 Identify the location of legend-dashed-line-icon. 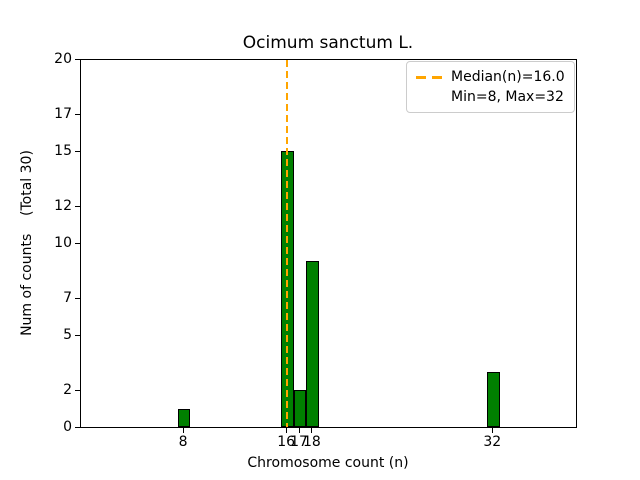
(429, 77).